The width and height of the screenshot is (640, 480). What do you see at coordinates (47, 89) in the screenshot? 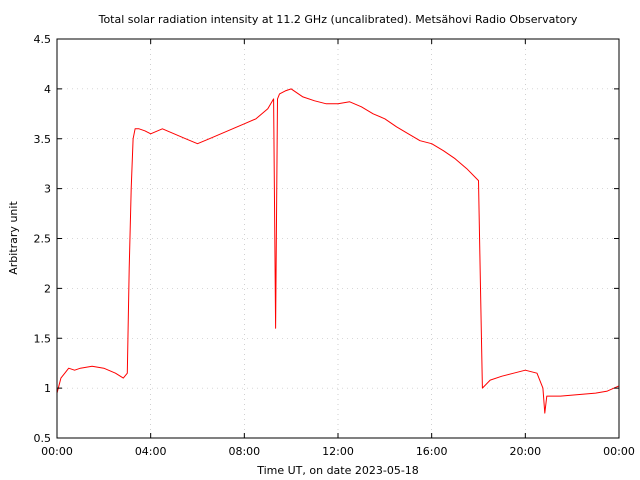
I see `y-tick-label: 4` at bounding box center [47, 89].